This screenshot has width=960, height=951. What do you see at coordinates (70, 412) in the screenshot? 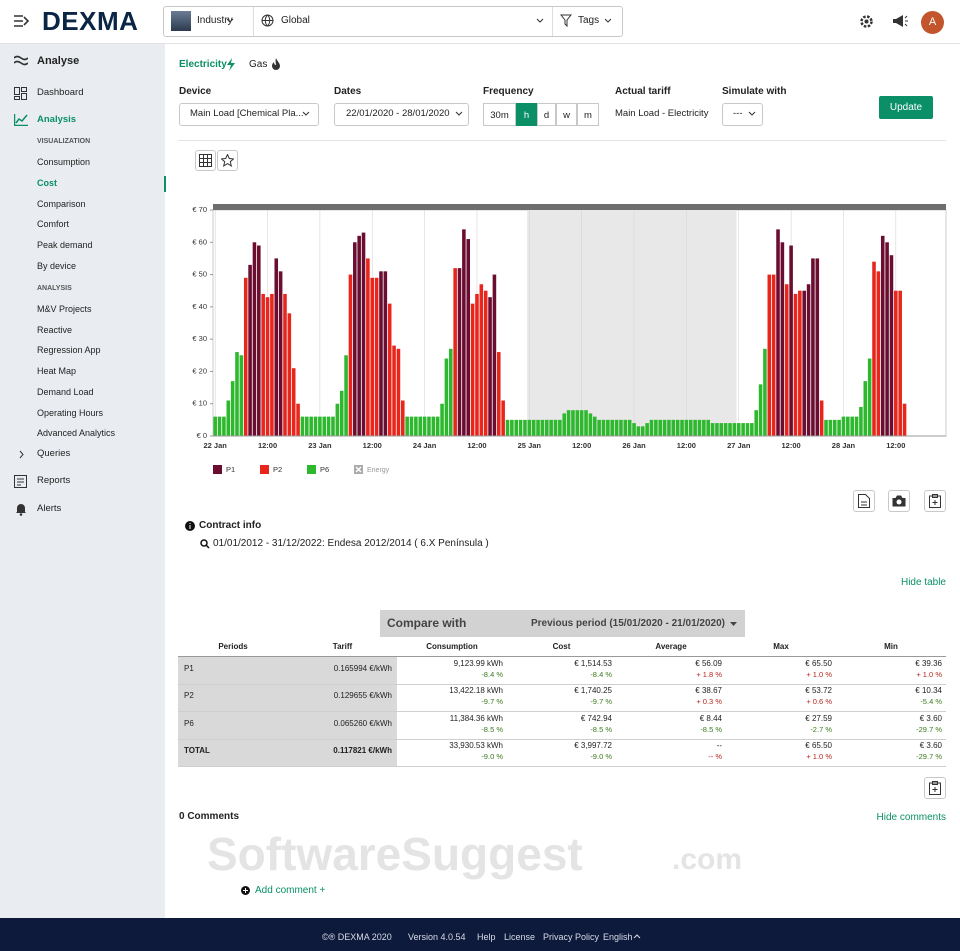
I see `nav-item: Operating Hours` at bounding box center [70, 412].